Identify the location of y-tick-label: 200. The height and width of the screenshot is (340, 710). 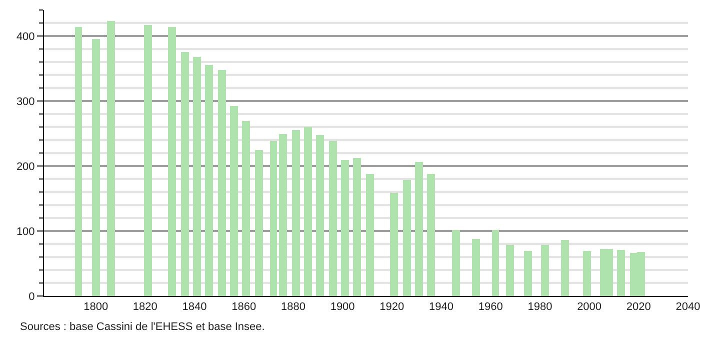
(25, 166).